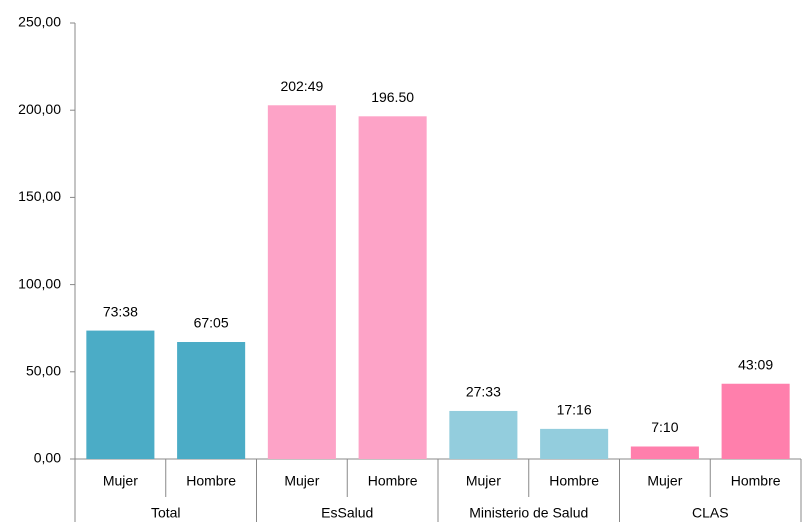  I want to click on data-label: 196.50, so click(392, 97).